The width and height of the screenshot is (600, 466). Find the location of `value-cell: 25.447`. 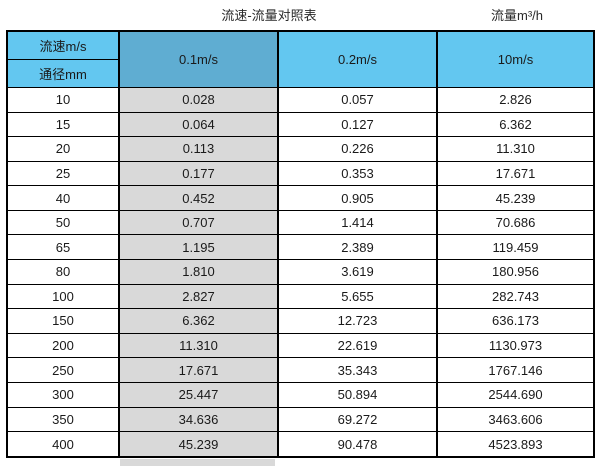

value-cell: 25.447 is located at coordinates (198, 394).